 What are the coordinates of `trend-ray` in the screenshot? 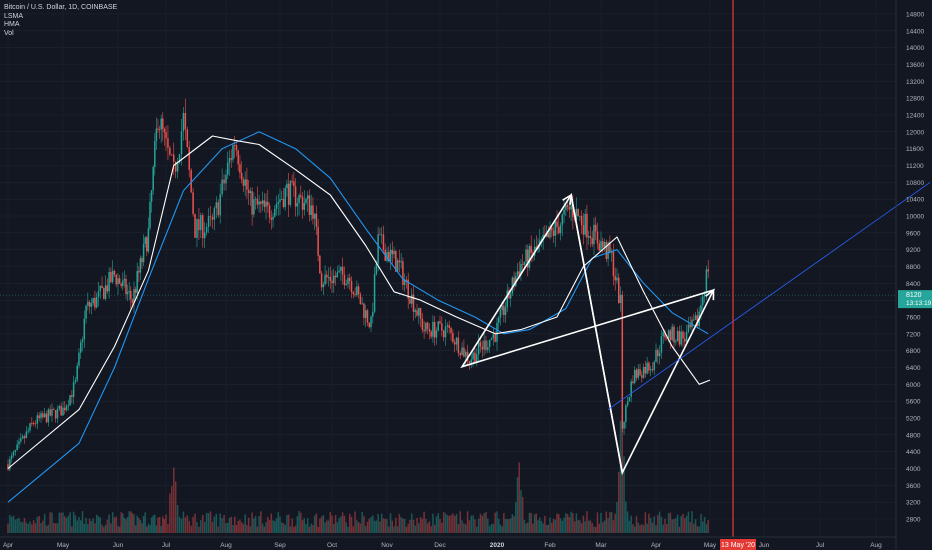 It's located at (769, 296).